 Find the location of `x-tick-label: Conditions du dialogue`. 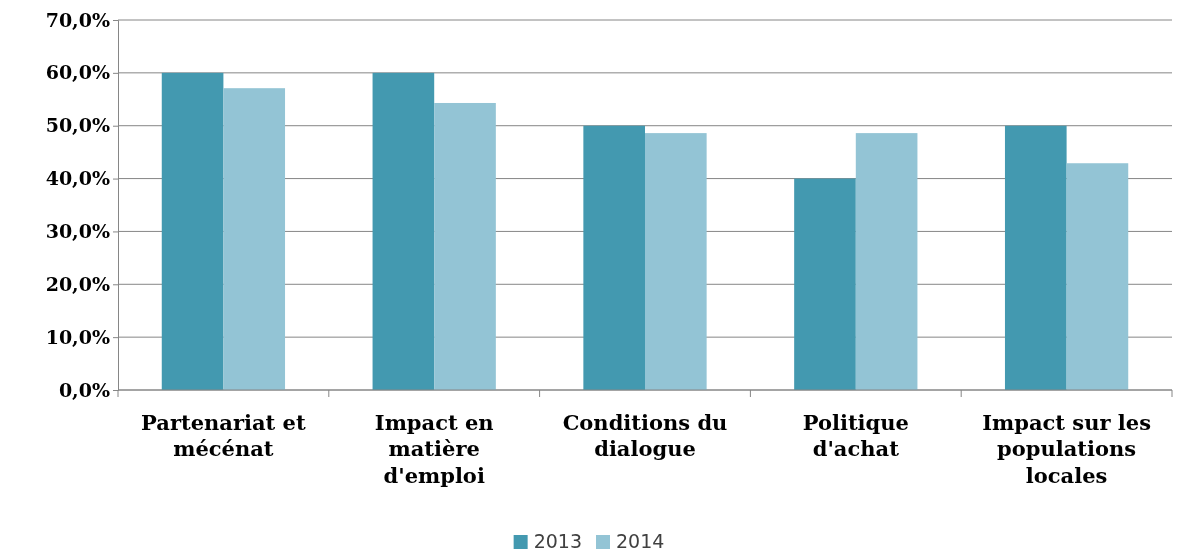

x-tick-label: Conditions du dialogue is located at coordinates (645, 436).